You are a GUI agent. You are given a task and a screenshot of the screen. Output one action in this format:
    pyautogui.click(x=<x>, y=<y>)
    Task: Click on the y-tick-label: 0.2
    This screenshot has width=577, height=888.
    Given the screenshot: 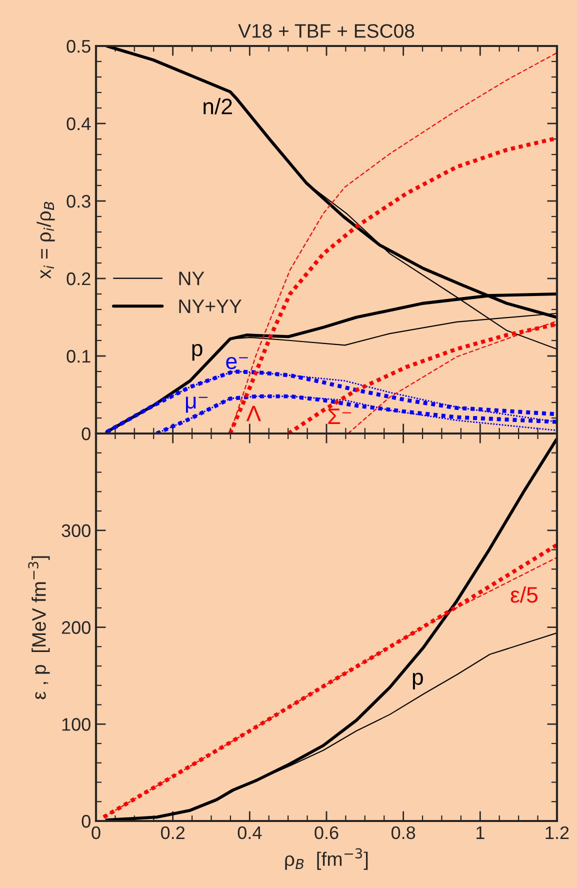 What is the action you would take?
    pyautogui.click(x=78, y=279)
    